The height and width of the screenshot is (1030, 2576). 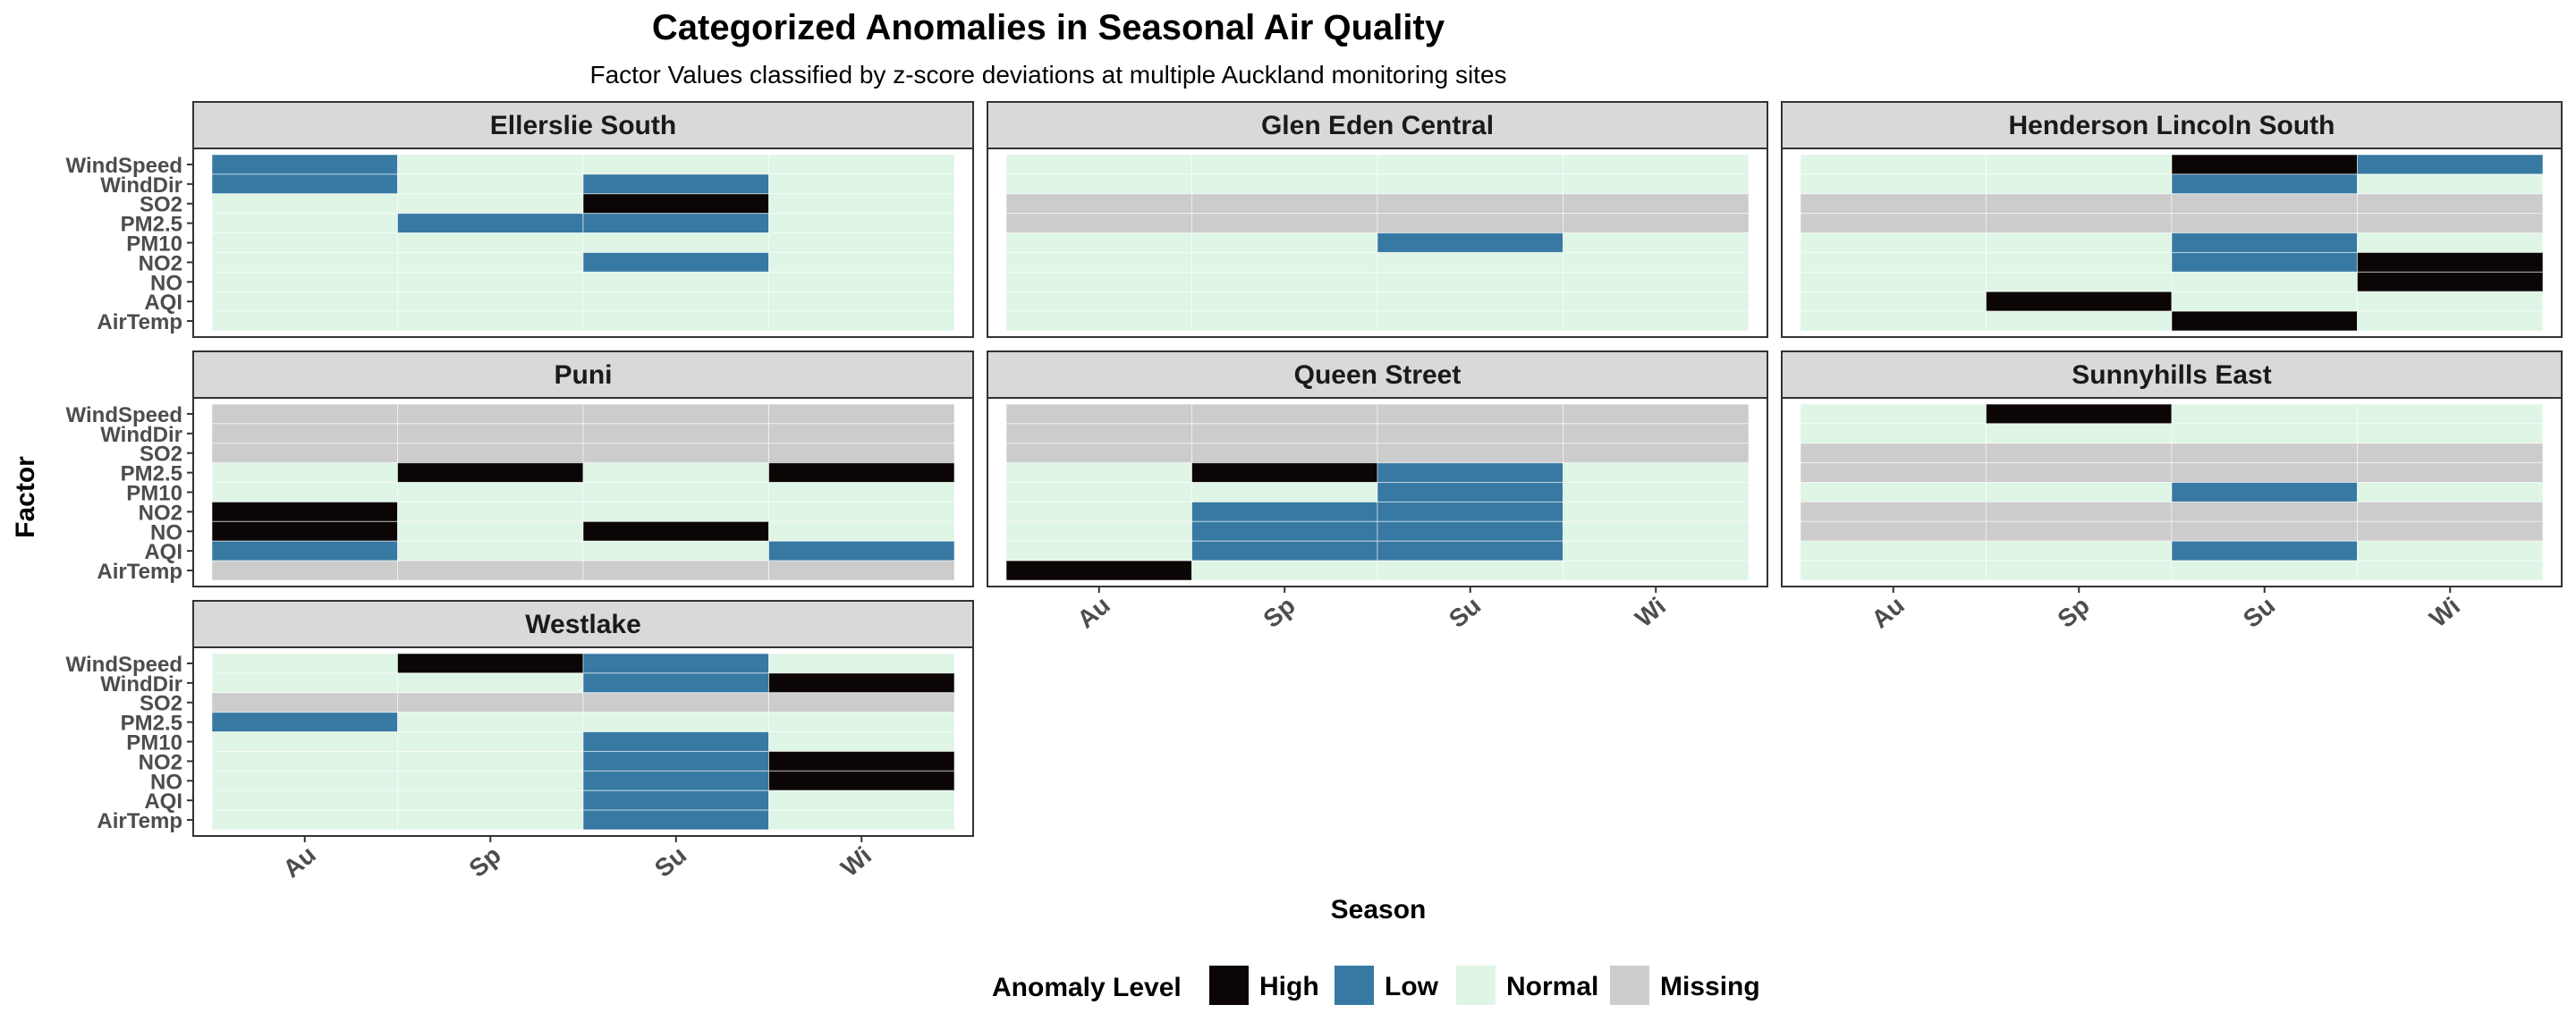 What do you see at coordinates (1284, 550) in the screenshot?
I see `tile-queen-street-aqi-sp` at bounding box center [1284, 550].